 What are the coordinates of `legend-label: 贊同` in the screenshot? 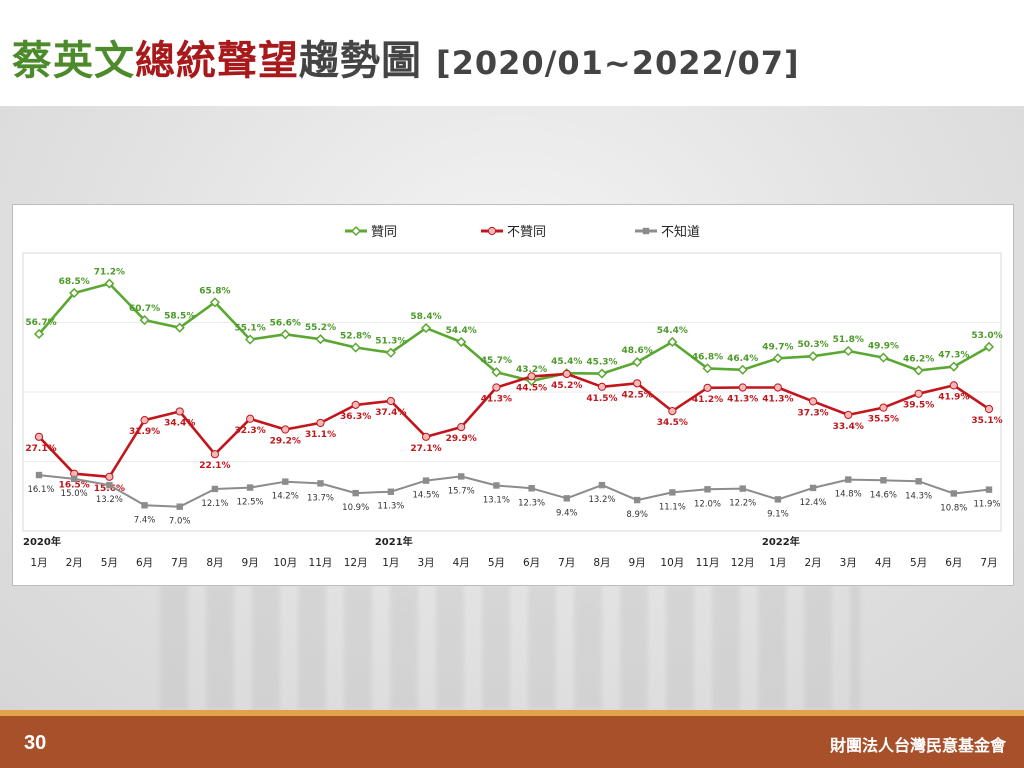 It's located at (384, 232).